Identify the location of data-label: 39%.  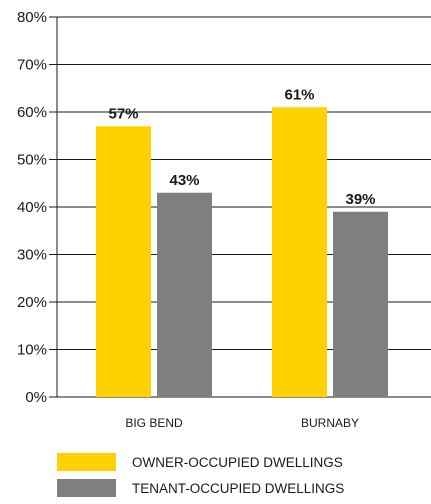
(360, 199).